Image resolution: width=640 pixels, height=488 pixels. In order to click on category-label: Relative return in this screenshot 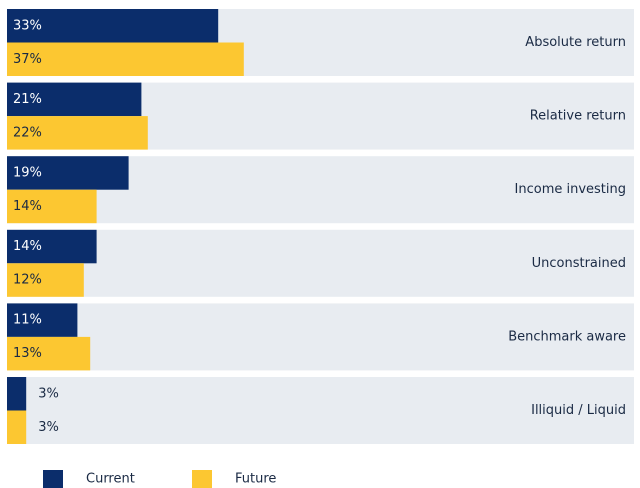, I will do `click(578, 116)`.